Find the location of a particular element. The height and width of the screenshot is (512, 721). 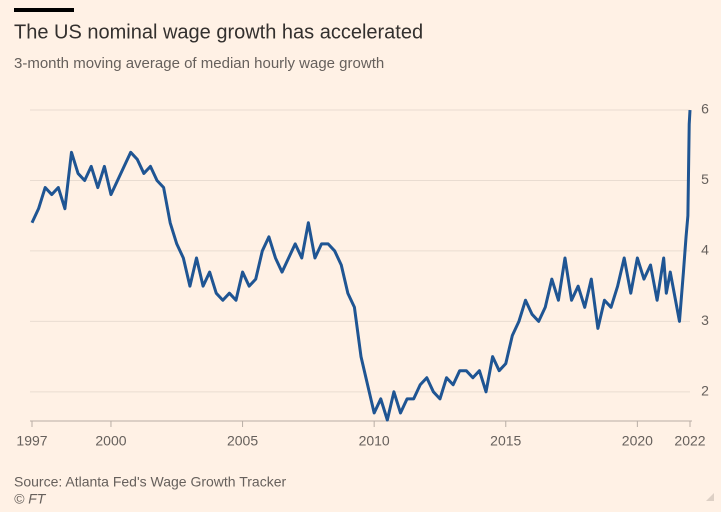

corner-icon is located at coordinates (710, 497).